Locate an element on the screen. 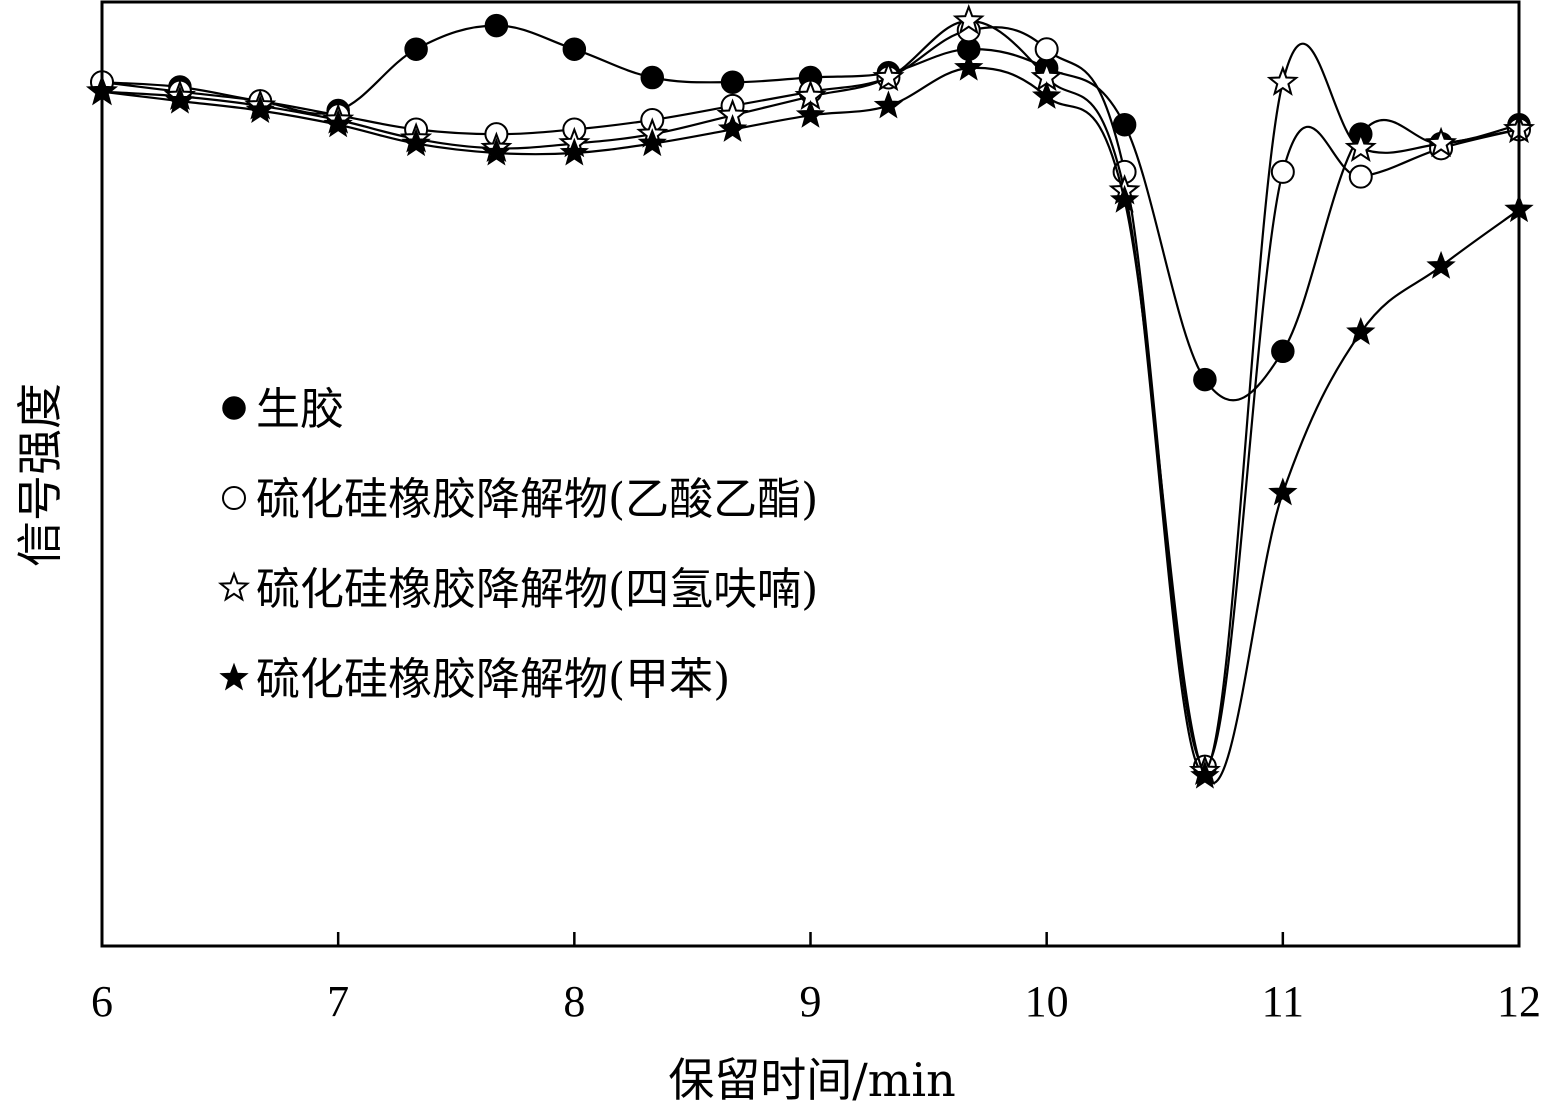 The height and width of the screenshot is (1117, 1550). legend-item: 生胶 is located at coordinates (283, 409).